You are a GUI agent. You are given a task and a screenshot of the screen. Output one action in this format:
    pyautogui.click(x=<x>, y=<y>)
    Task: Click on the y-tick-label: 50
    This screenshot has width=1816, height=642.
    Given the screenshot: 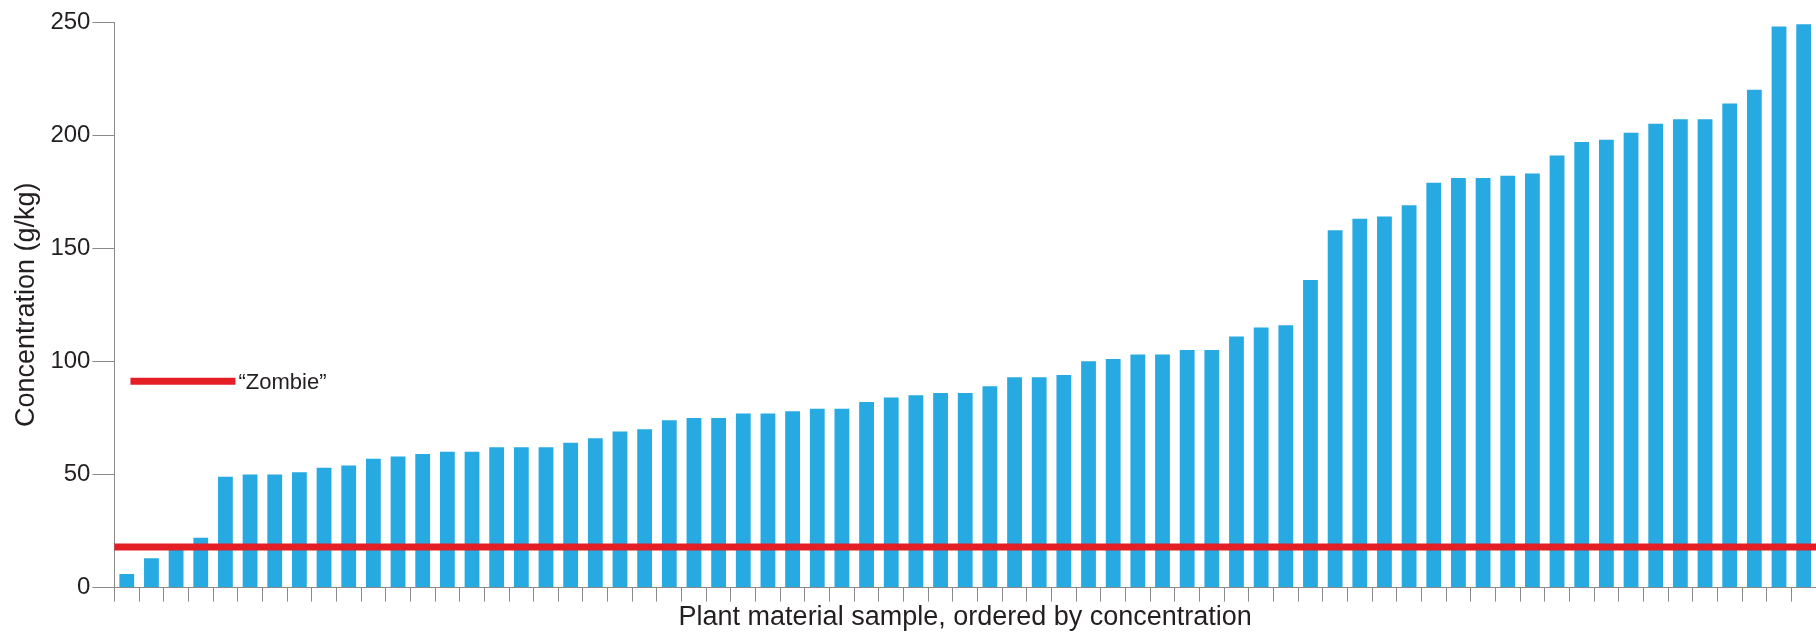 What is the action you would take?
    pyautogui.click(x=77, y=473)
    